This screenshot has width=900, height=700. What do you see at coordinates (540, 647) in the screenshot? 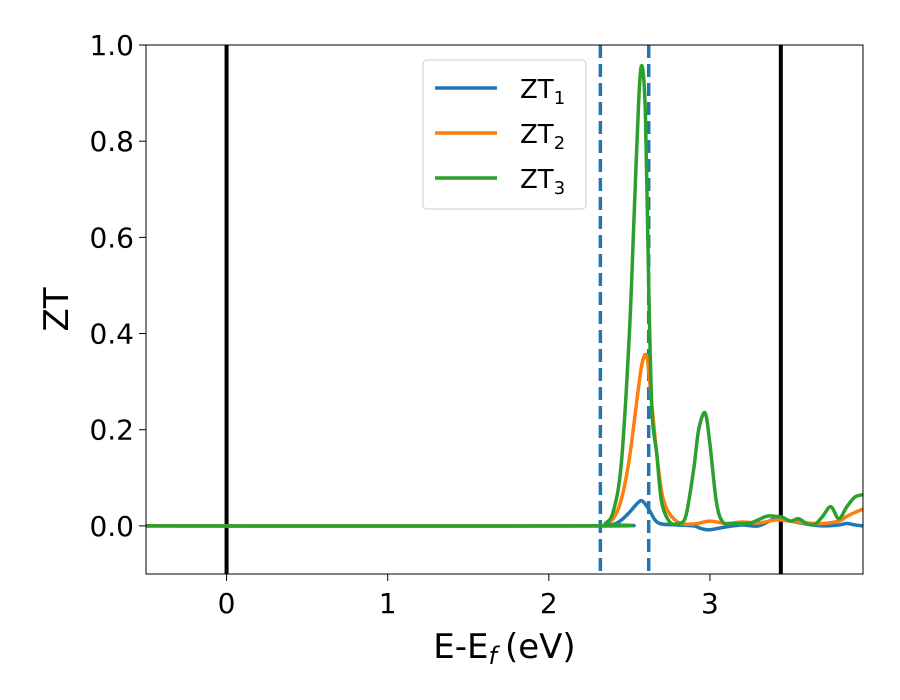
I see `x-axis-label-unit: (eV)` at bounding box center [540, 647].